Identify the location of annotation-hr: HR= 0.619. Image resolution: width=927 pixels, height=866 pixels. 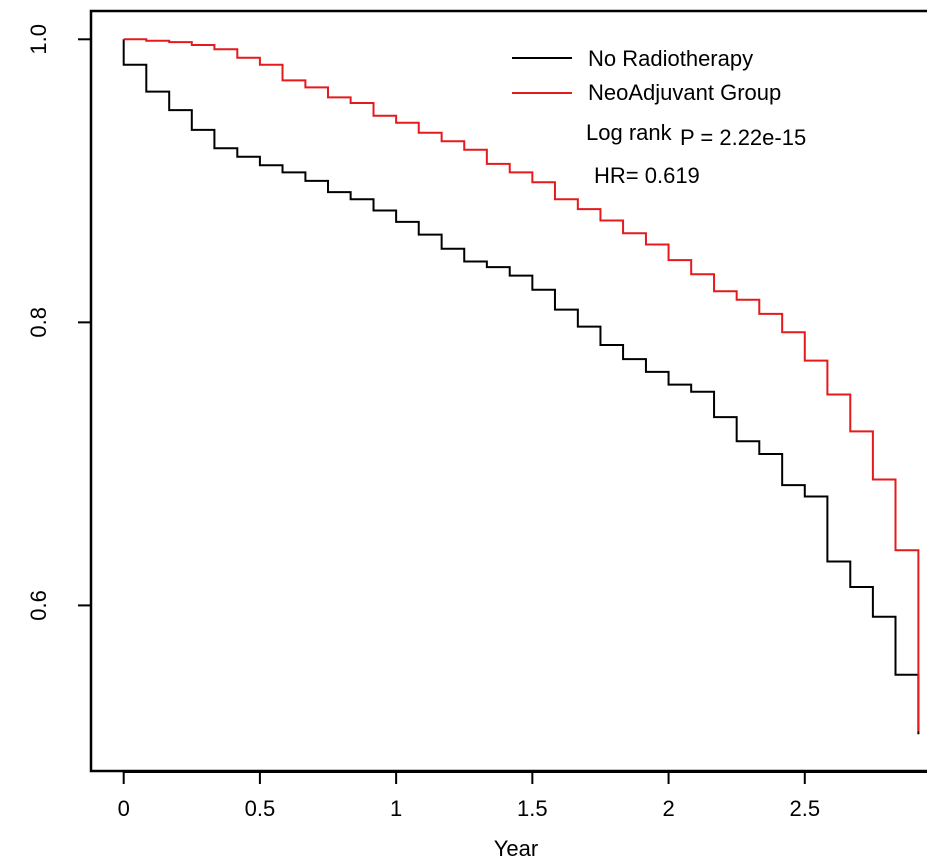
(647, 175).